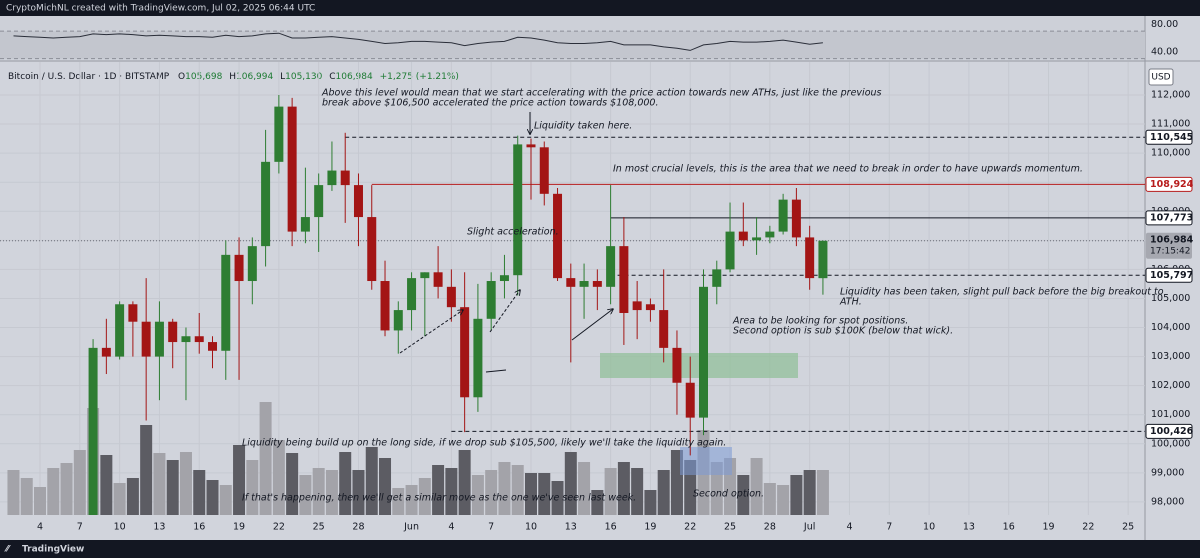 Image resolution: width=1200 pixels, height=558 pixels. What do you see at coordinates (279, 527) in the screenshot?
I see `x-tick-label: 22` at bounding box center [279, 527].